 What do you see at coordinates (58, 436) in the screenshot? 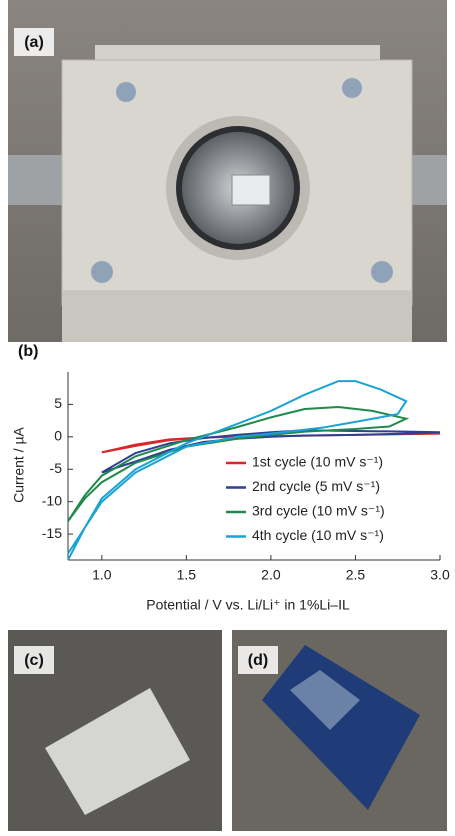
I see `y-tick-label: 0` at bounding box center [58, 436].